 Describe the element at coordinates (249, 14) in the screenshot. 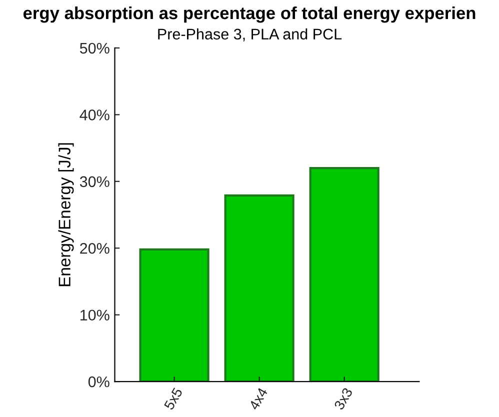

I see `chart-title: ergy absorption as percentage of total energy experien` at that location.